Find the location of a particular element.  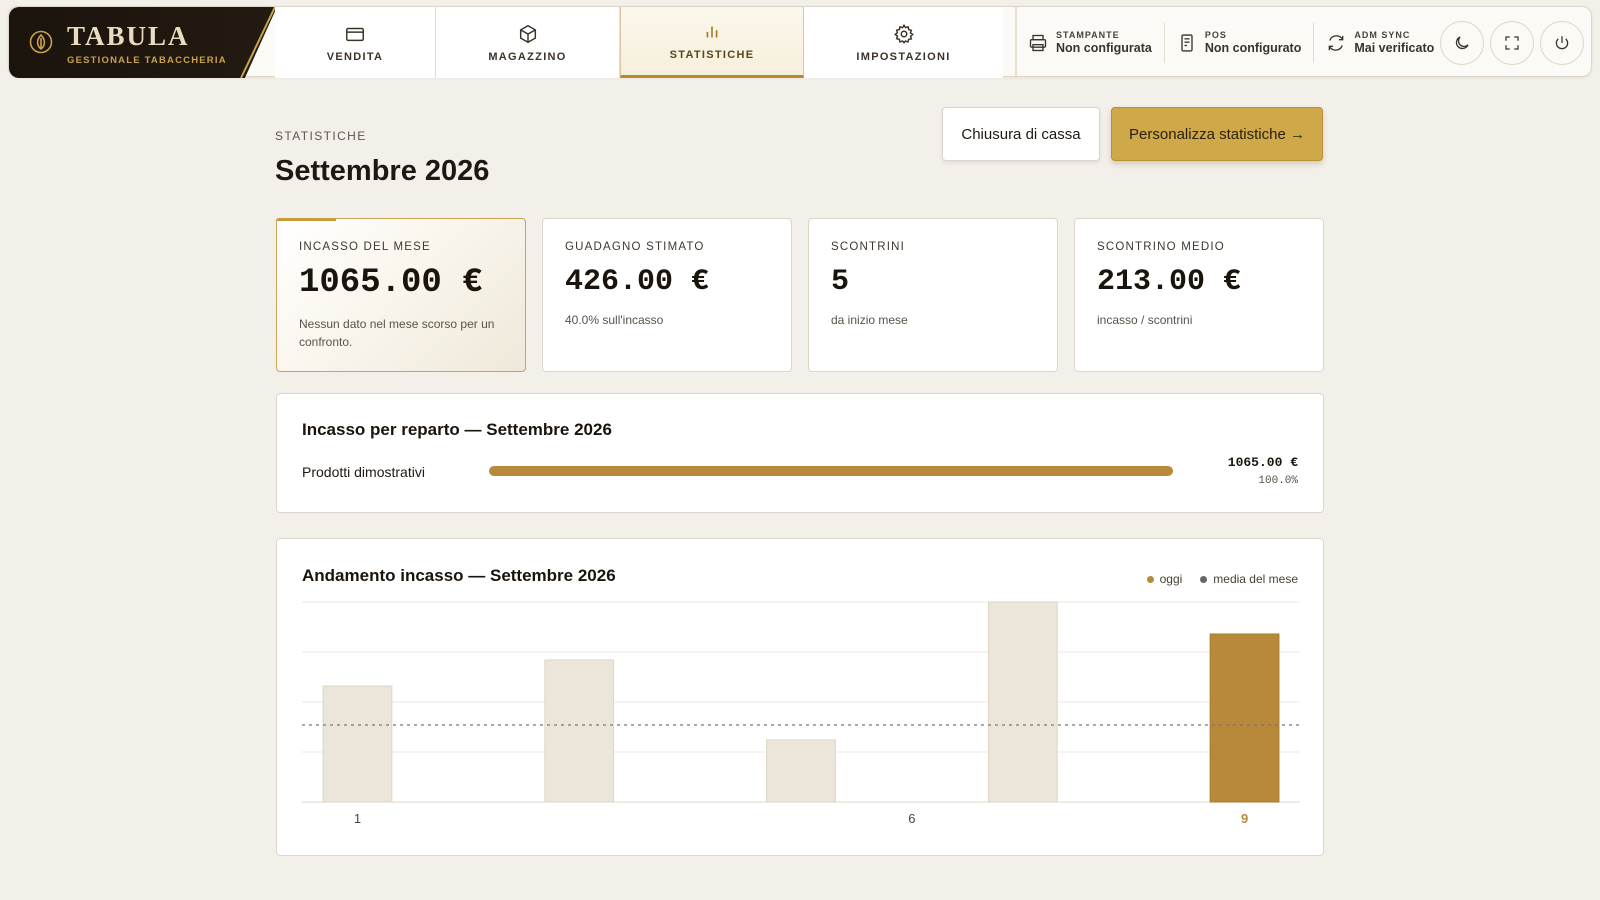

tab-label: STATISTICHE is located at coordinates (712, 55).